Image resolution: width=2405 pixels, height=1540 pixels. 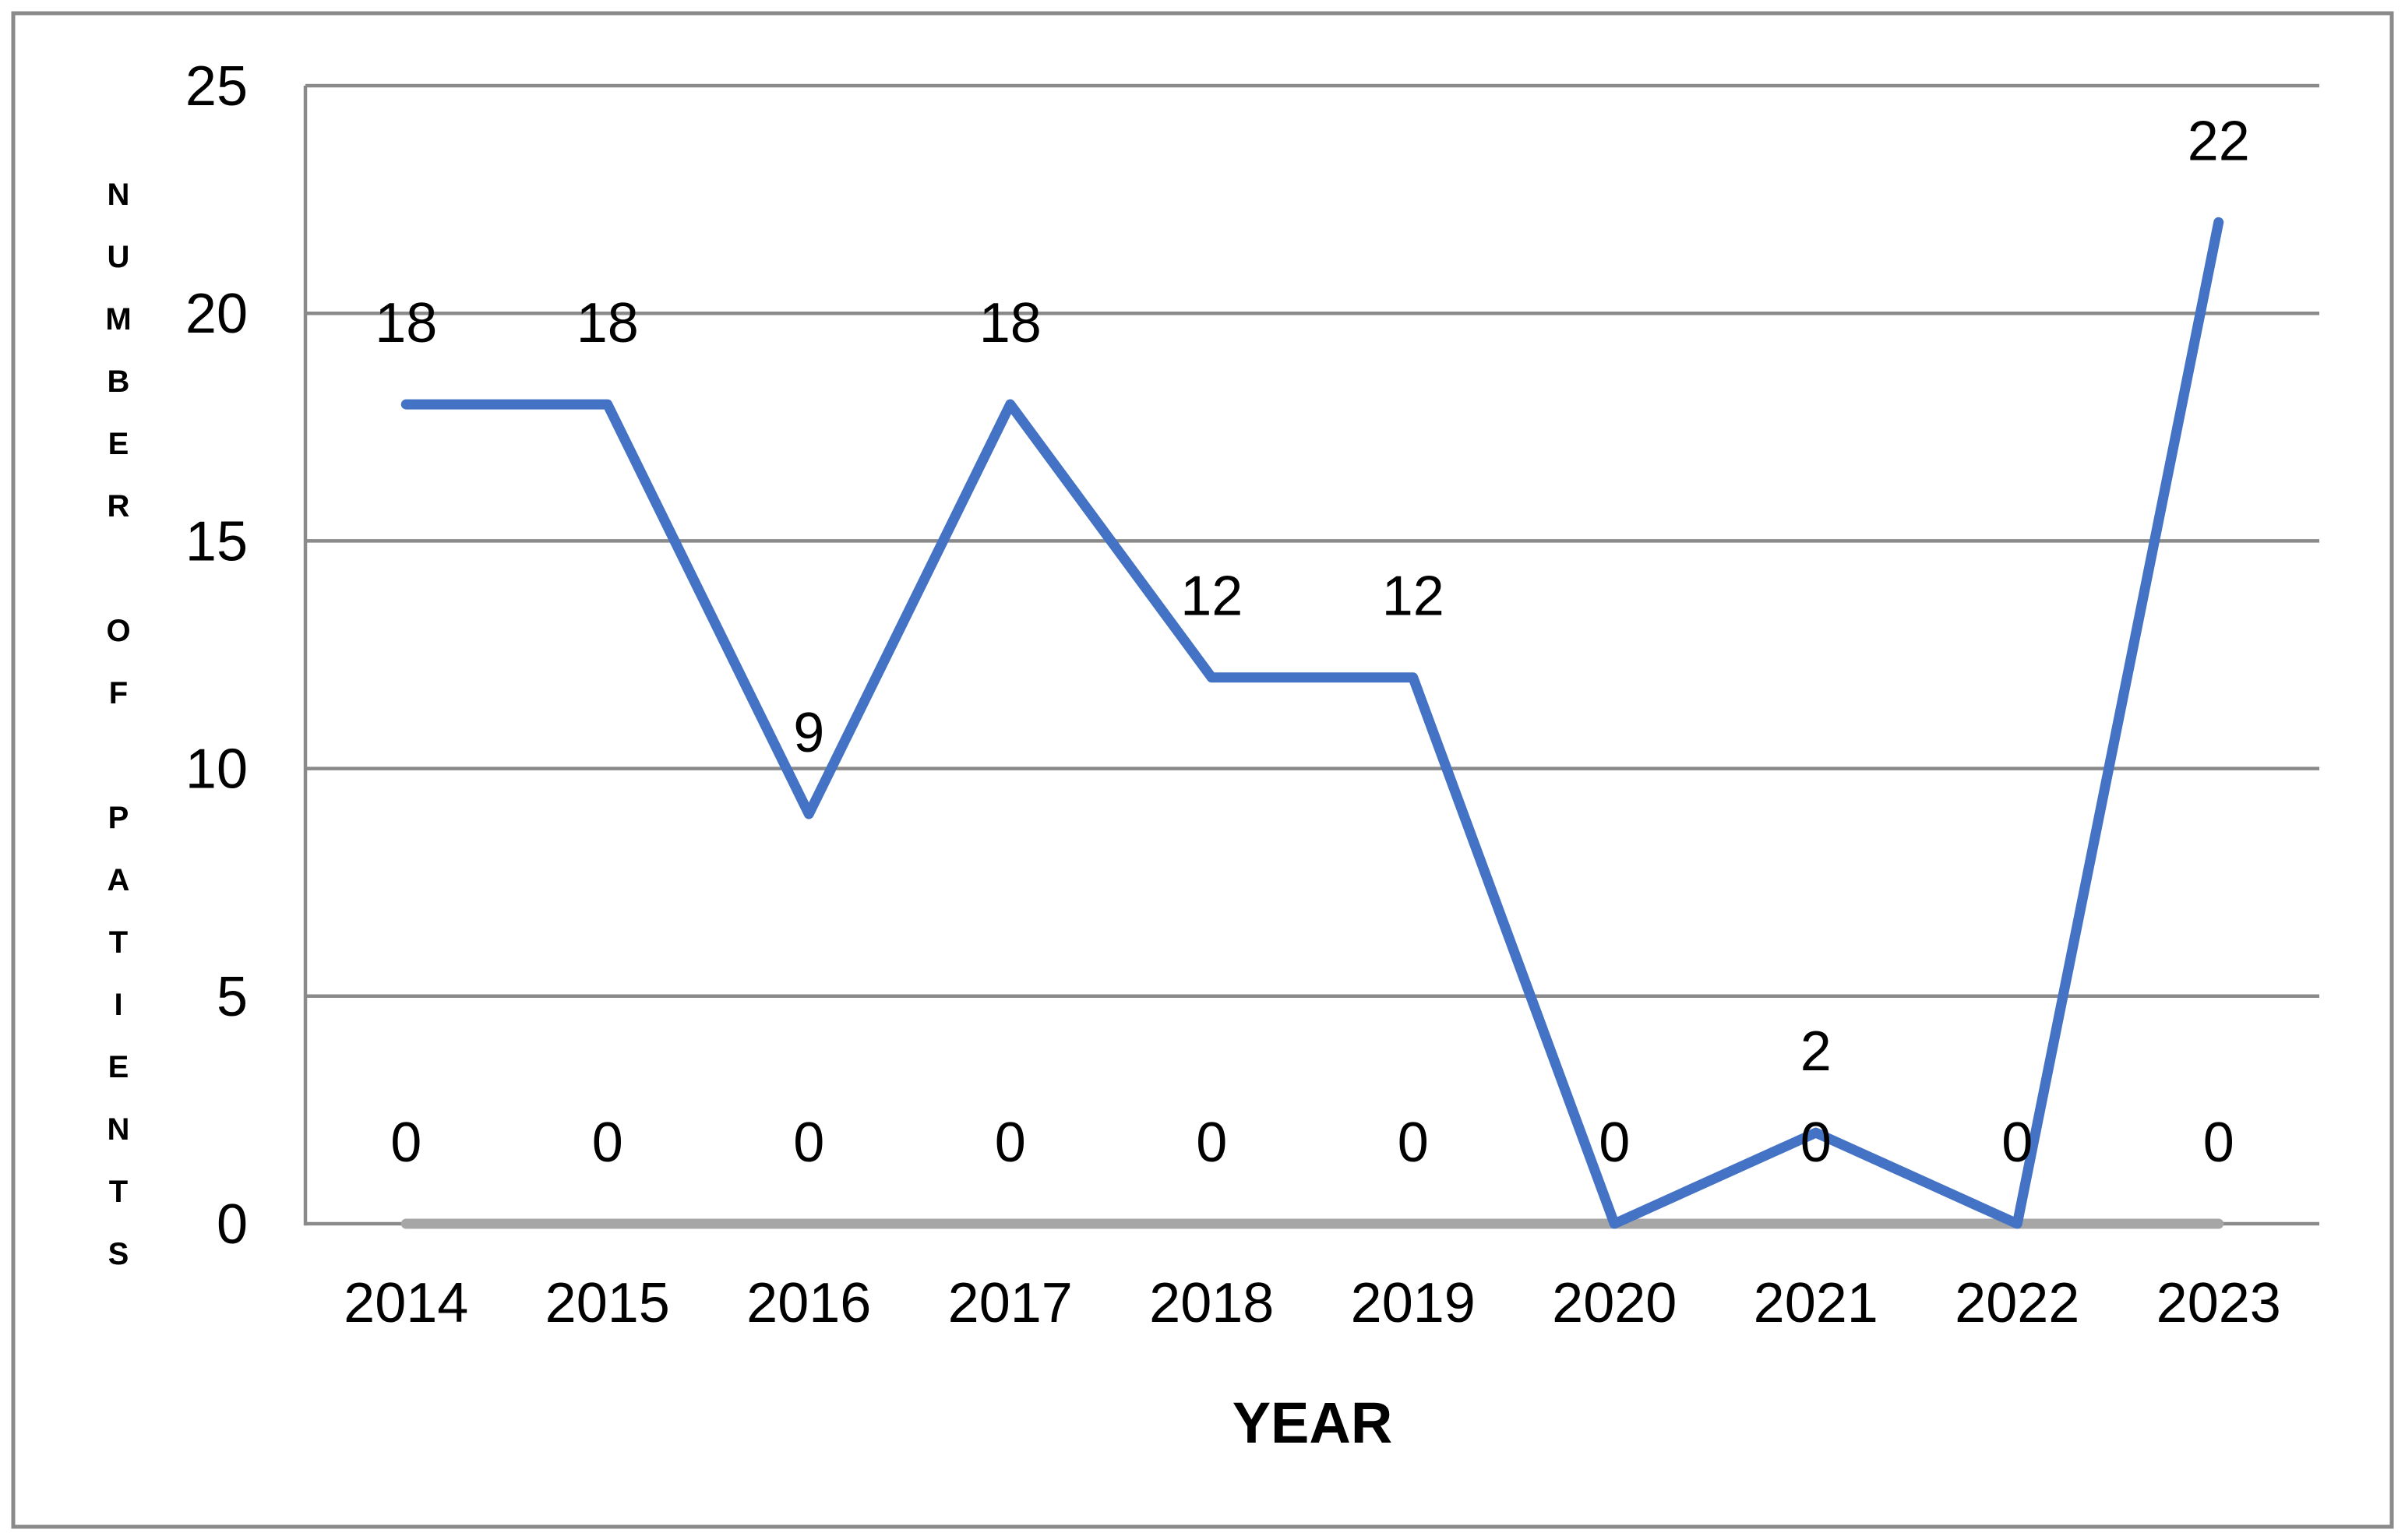 What do you see at coordinates (808, 733) in the screenshot?
I see `data-label-number-of-patients-2016: 9` at bounding box center [808, 733].